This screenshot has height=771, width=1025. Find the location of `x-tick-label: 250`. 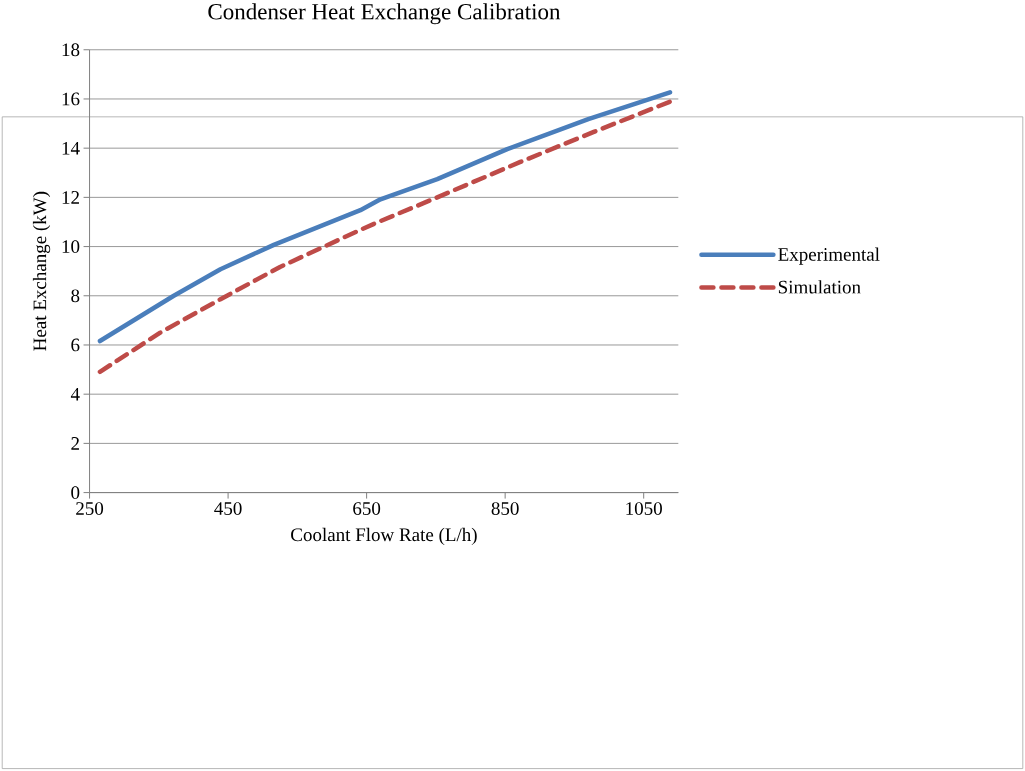

x-tick-label: 250 is located at coordinates (90, 509).